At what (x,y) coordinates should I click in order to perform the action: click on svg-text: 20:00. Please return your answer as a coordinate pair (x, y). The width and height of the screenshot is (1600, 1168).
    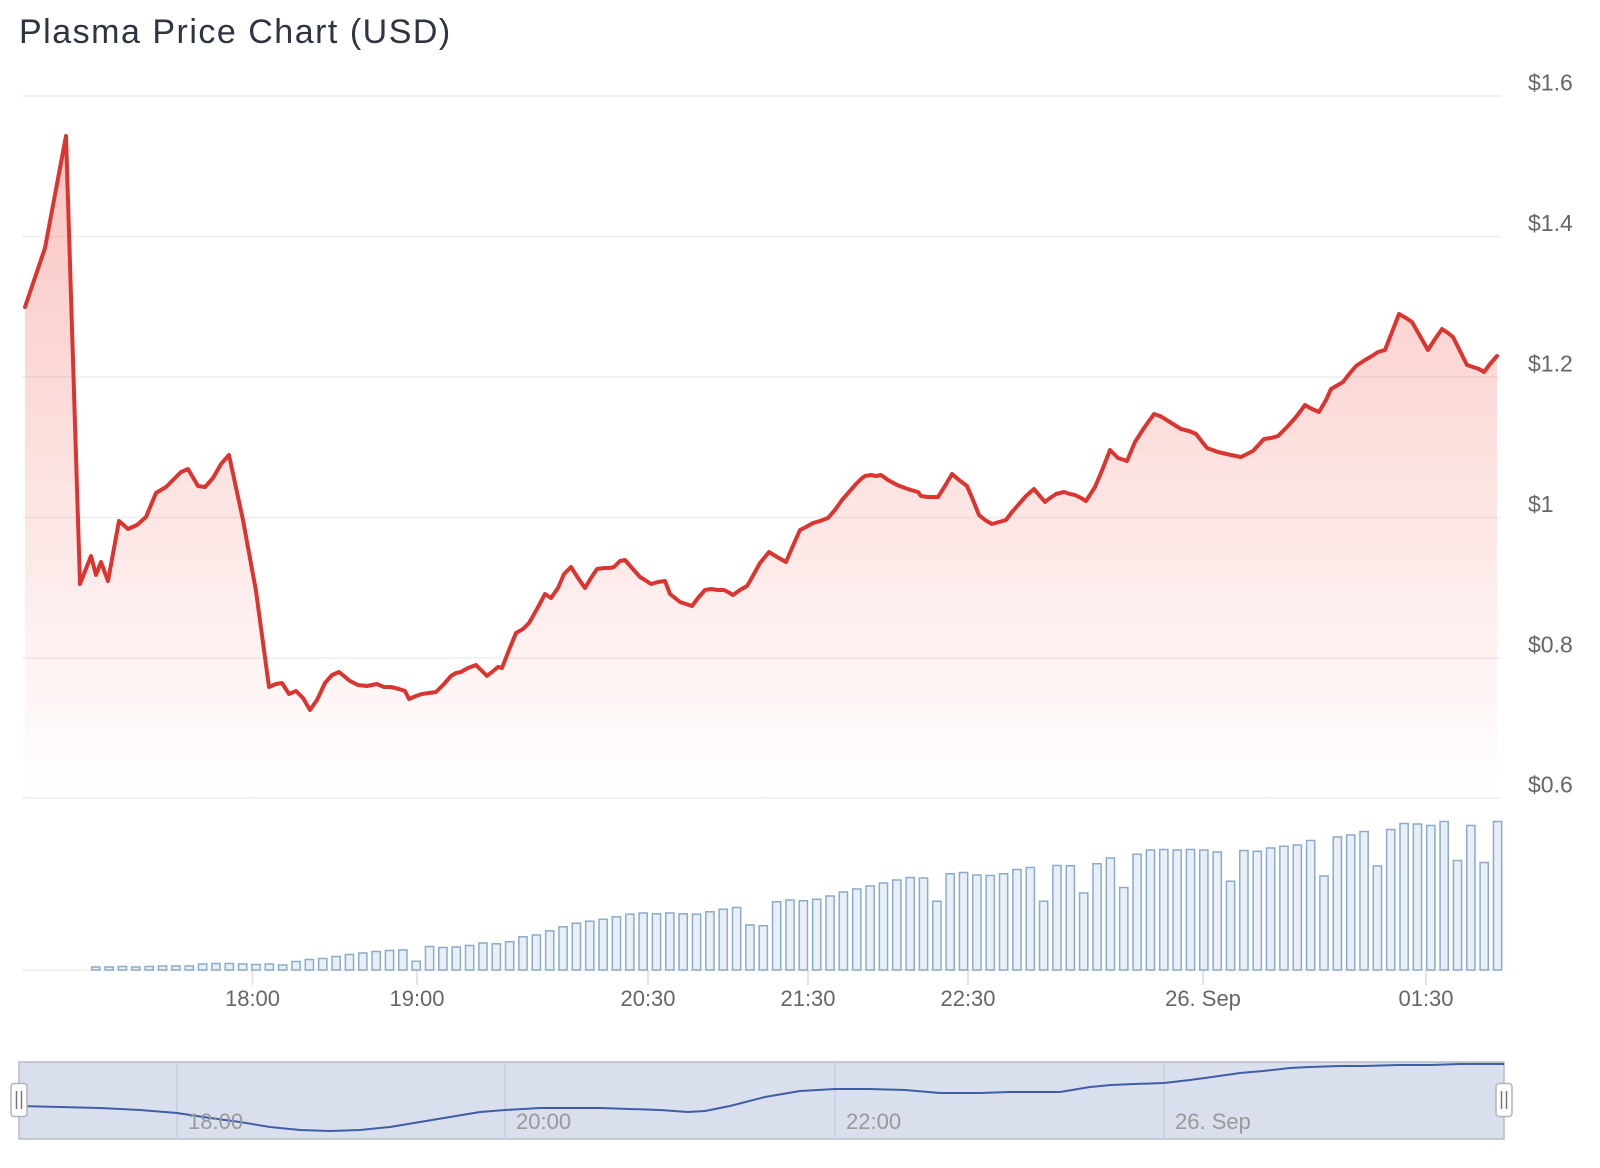
    Looking at the image, I should click on (543, 1121).